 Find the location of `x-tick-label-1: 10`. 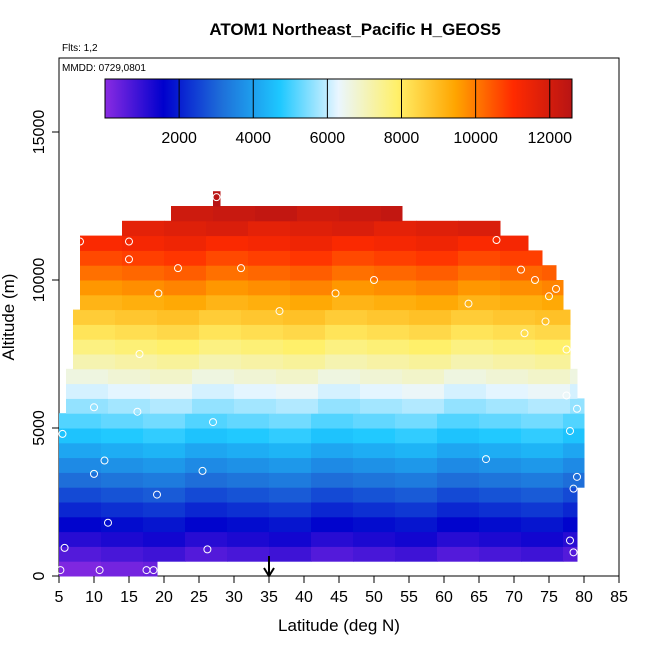

x-tick-label-1: 10 is located at coordinates (94, 597).